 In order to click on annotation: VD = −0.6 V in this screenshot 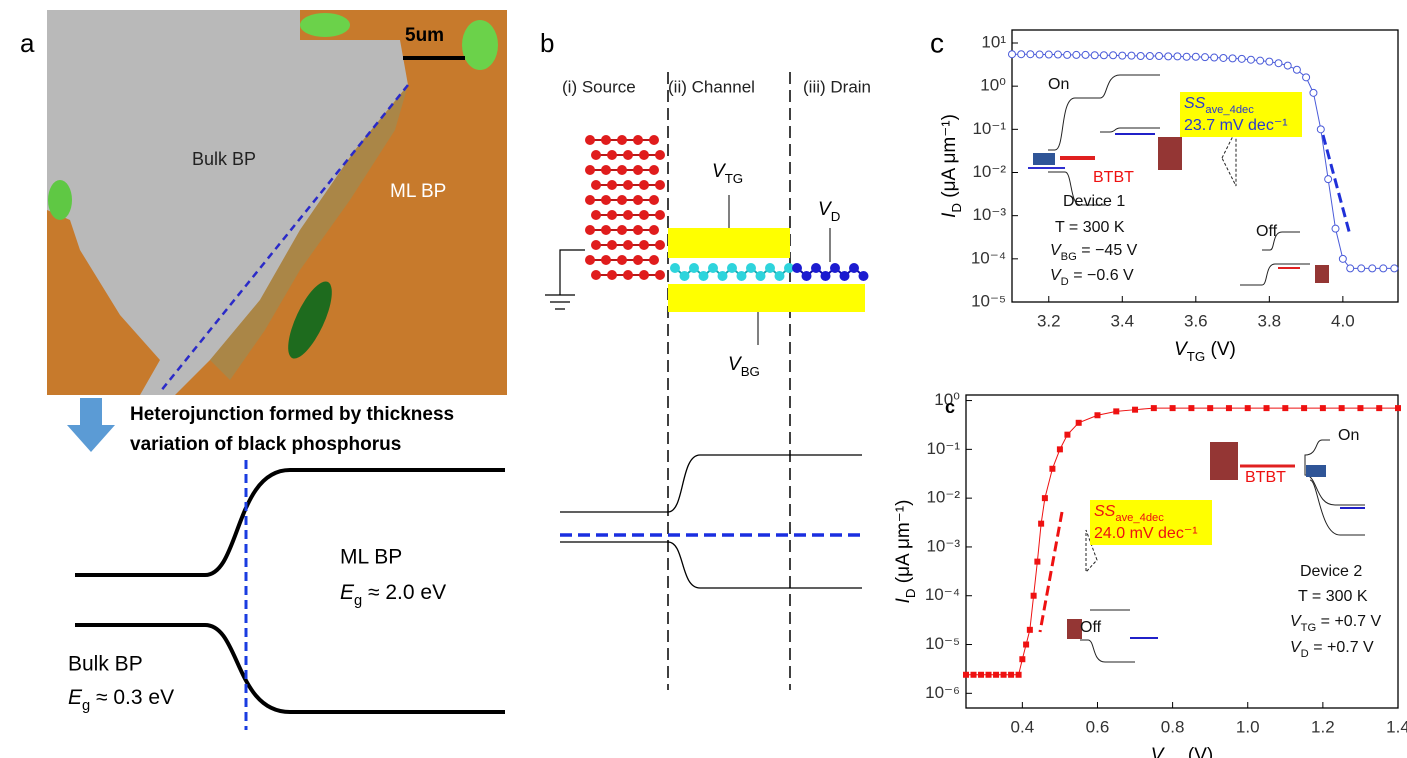, I will do `click(1092, 277)`.